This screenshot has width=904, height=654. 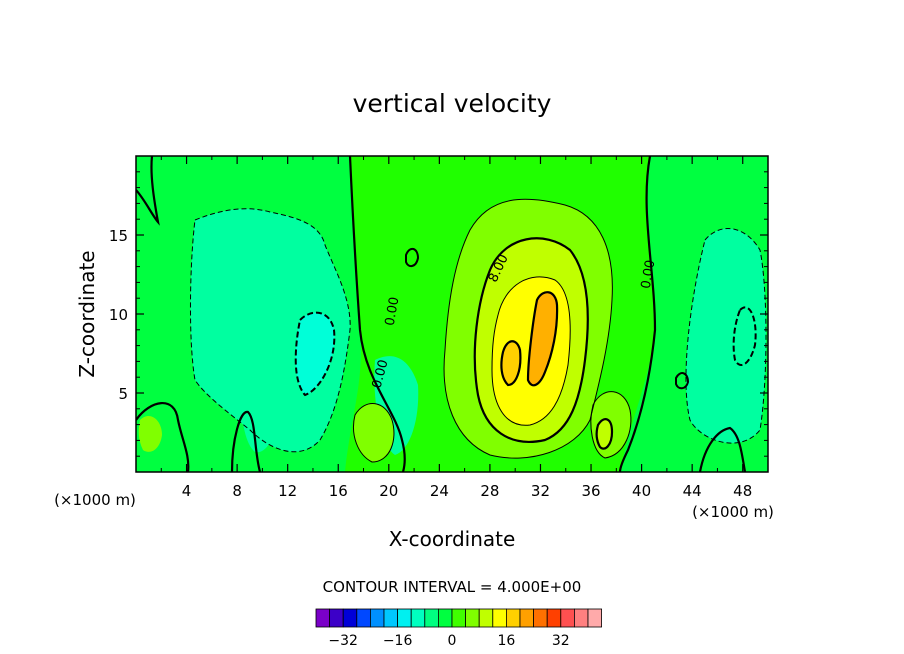 I want to click on x-tick-label: 20, so click(x=388, y=491).